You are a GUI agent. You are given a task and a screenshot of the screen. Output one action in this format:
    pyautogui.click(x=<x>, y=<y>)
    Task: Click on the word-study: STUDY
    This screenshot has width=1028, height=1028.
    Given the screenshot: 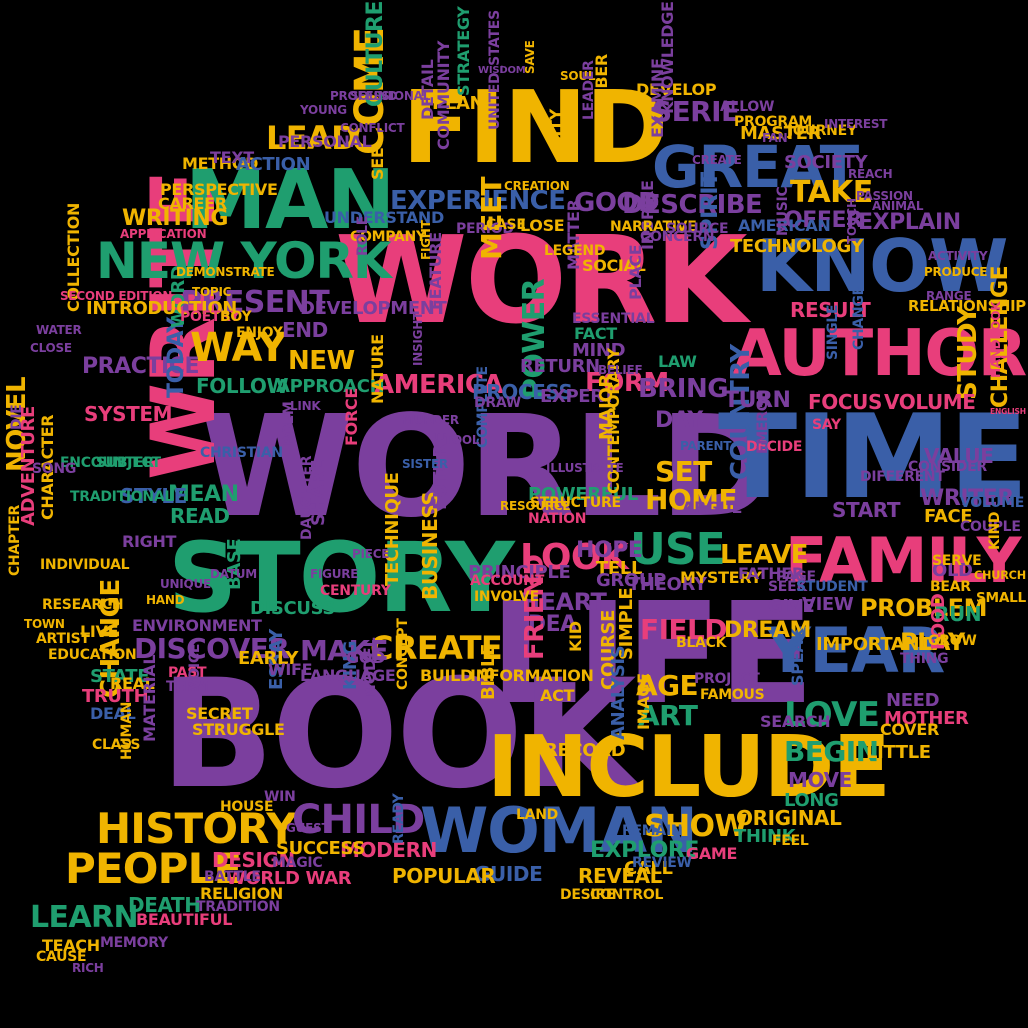 What is the action you would take?
    pyautogui.click(x=968, y=353)
    